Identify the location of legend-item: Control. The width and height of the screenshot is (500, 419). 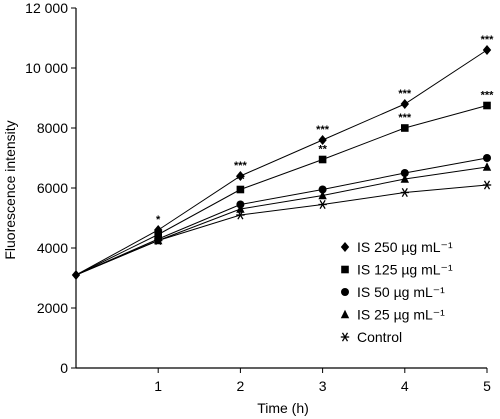
(371, 337).